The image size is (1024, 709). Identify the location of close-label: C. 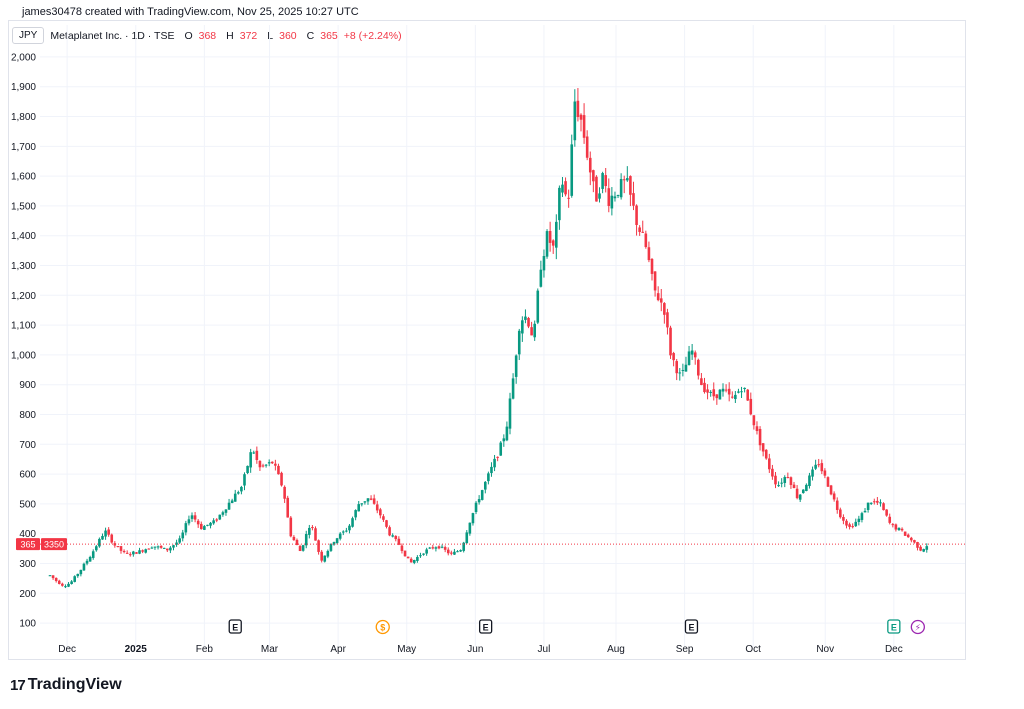
(310, 35).